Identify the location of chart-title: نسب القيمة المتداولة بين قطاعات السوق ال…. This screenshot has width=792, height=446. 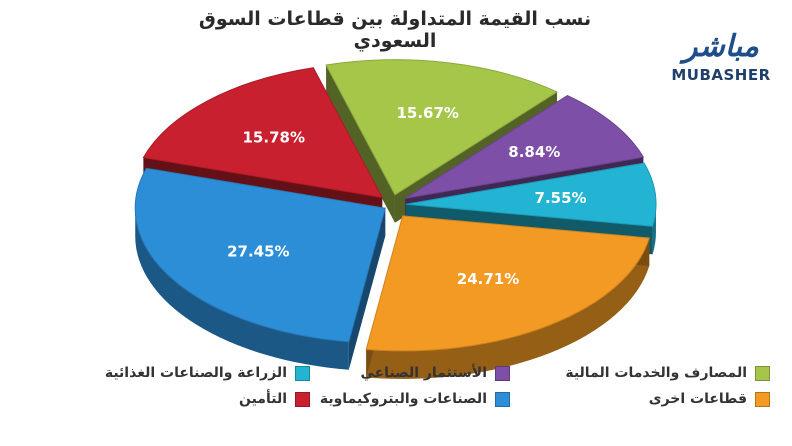
(395, 30).